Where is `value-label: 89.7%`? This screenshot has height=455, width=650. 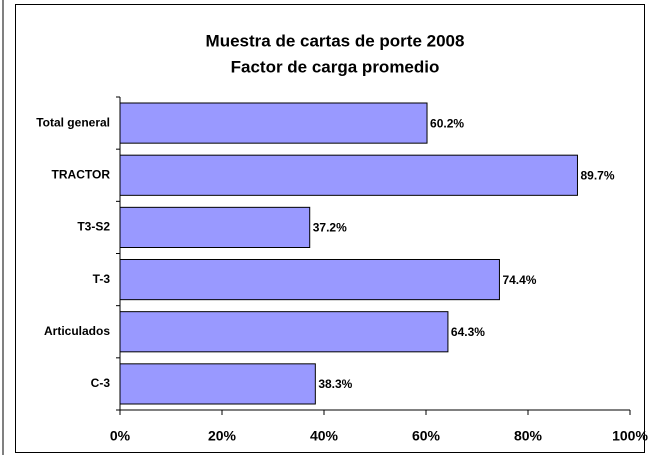
value-label: 89.7% is located at coordinates (597, 175).